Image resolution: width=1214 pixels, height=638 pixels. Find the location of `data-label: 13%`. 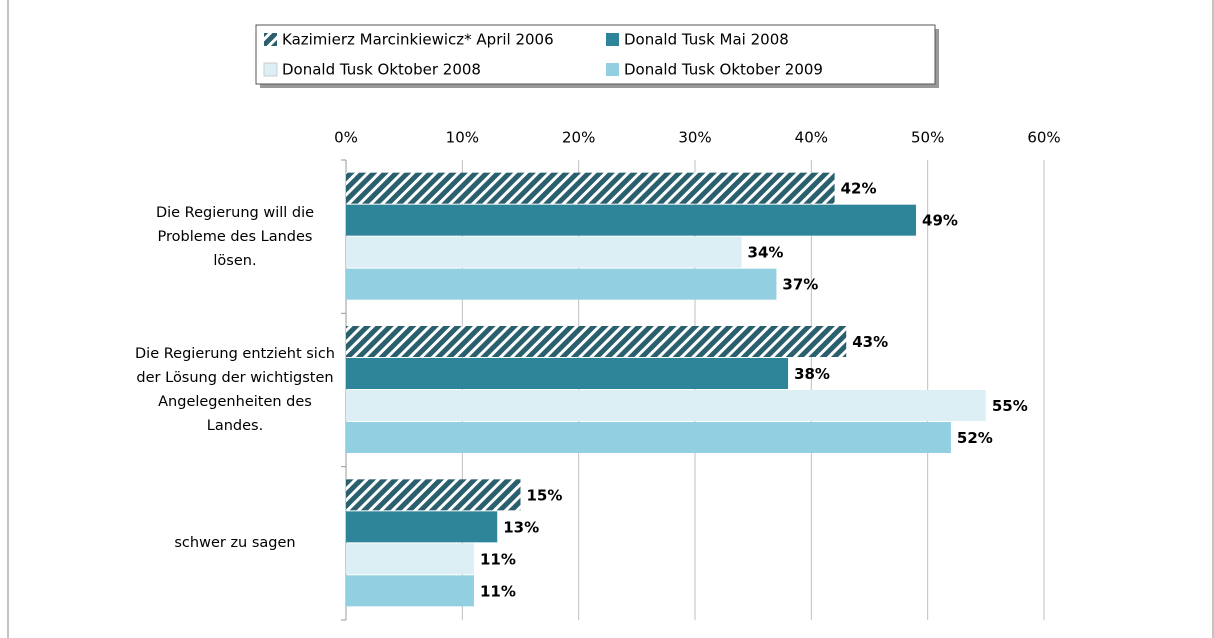

data-label: 13% is located at coordinates (521, 527).